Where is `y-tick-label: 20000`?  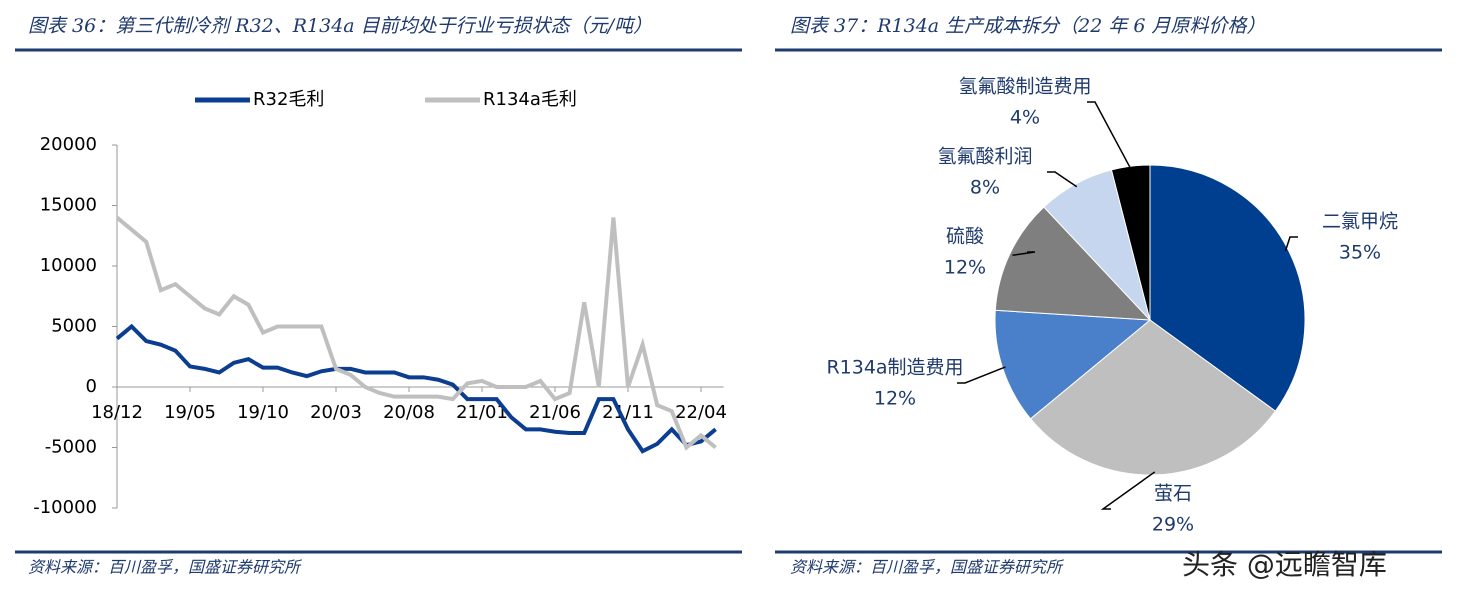 y-tick-label: 20000 is located at coordinates (68, 144).